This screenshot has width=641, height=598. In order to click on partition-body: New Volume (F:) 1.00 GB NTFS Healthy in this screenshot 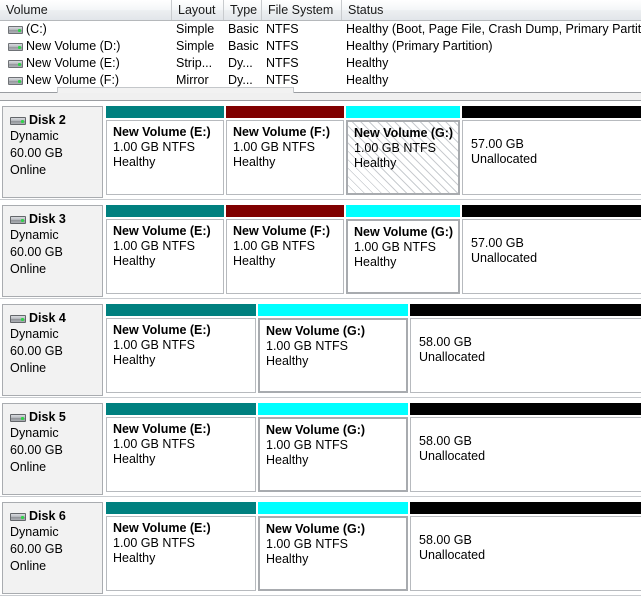, I will do `click(285, 157)`.